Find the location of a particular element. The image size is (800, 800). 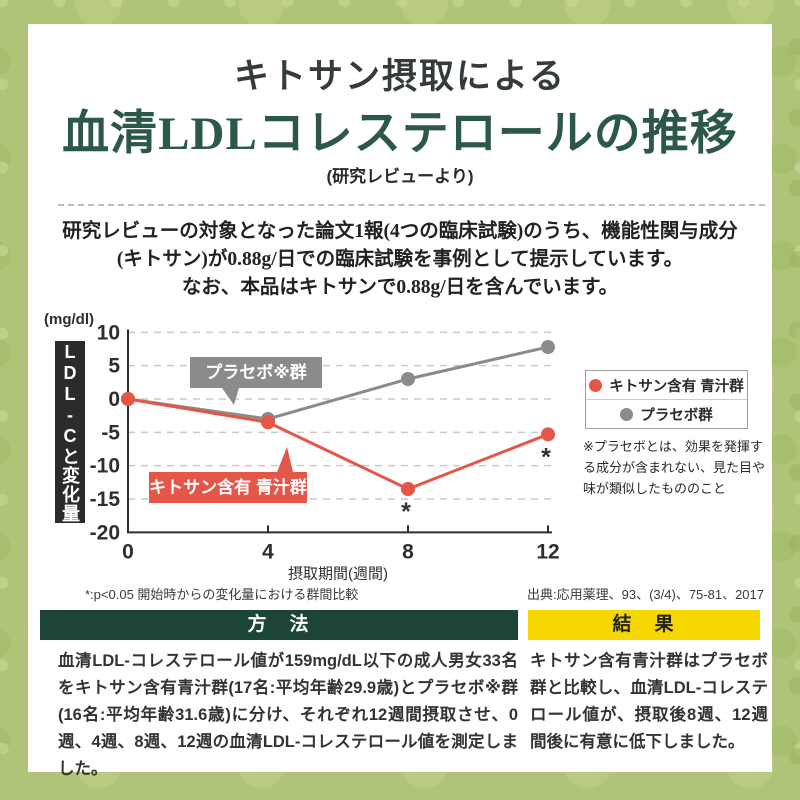

legend-label-placebo: プラセボ群 is located at coordinates (676, 415).